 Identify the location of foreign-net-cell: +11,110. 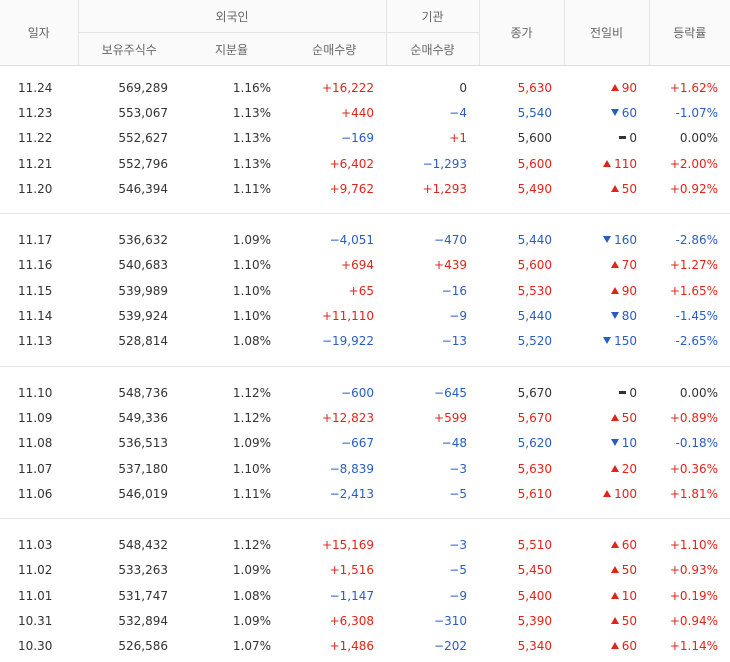
(347, 316).